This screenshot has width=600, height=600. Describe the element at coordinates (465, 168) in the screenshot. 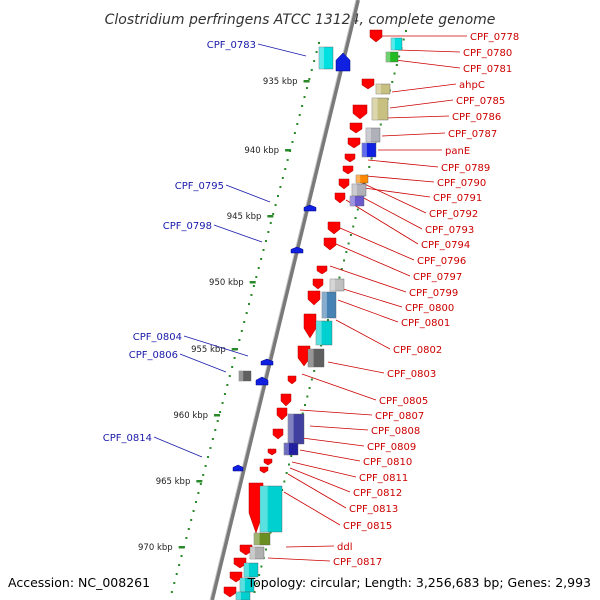

I see `gene-label-cpf-0789: CPF_0789` at that location.